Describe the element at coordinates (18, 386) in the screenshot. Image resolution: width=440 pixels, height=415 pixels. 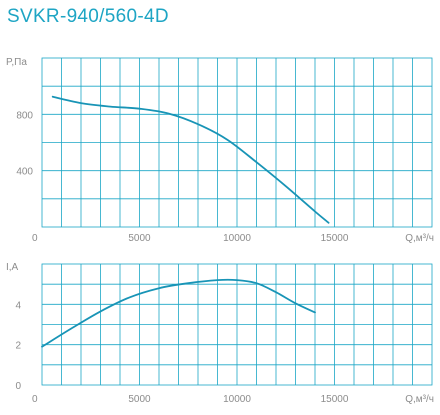
I see `current-y-tick-label: 0` at that location.